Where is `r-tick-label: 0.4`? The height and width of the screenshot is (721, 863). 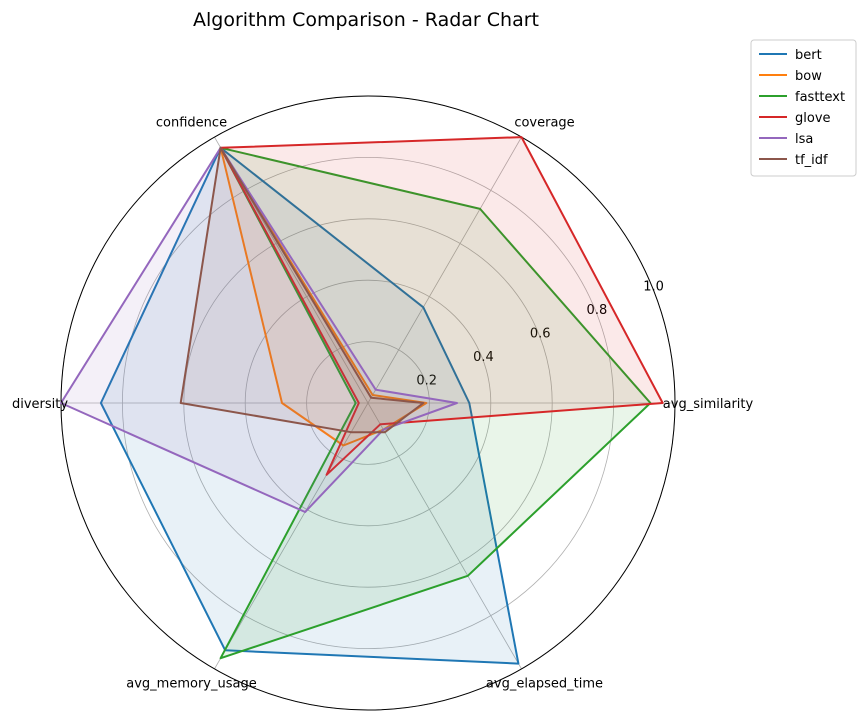 r-tick-label: 0.4 is located at coordinates (483, 357).